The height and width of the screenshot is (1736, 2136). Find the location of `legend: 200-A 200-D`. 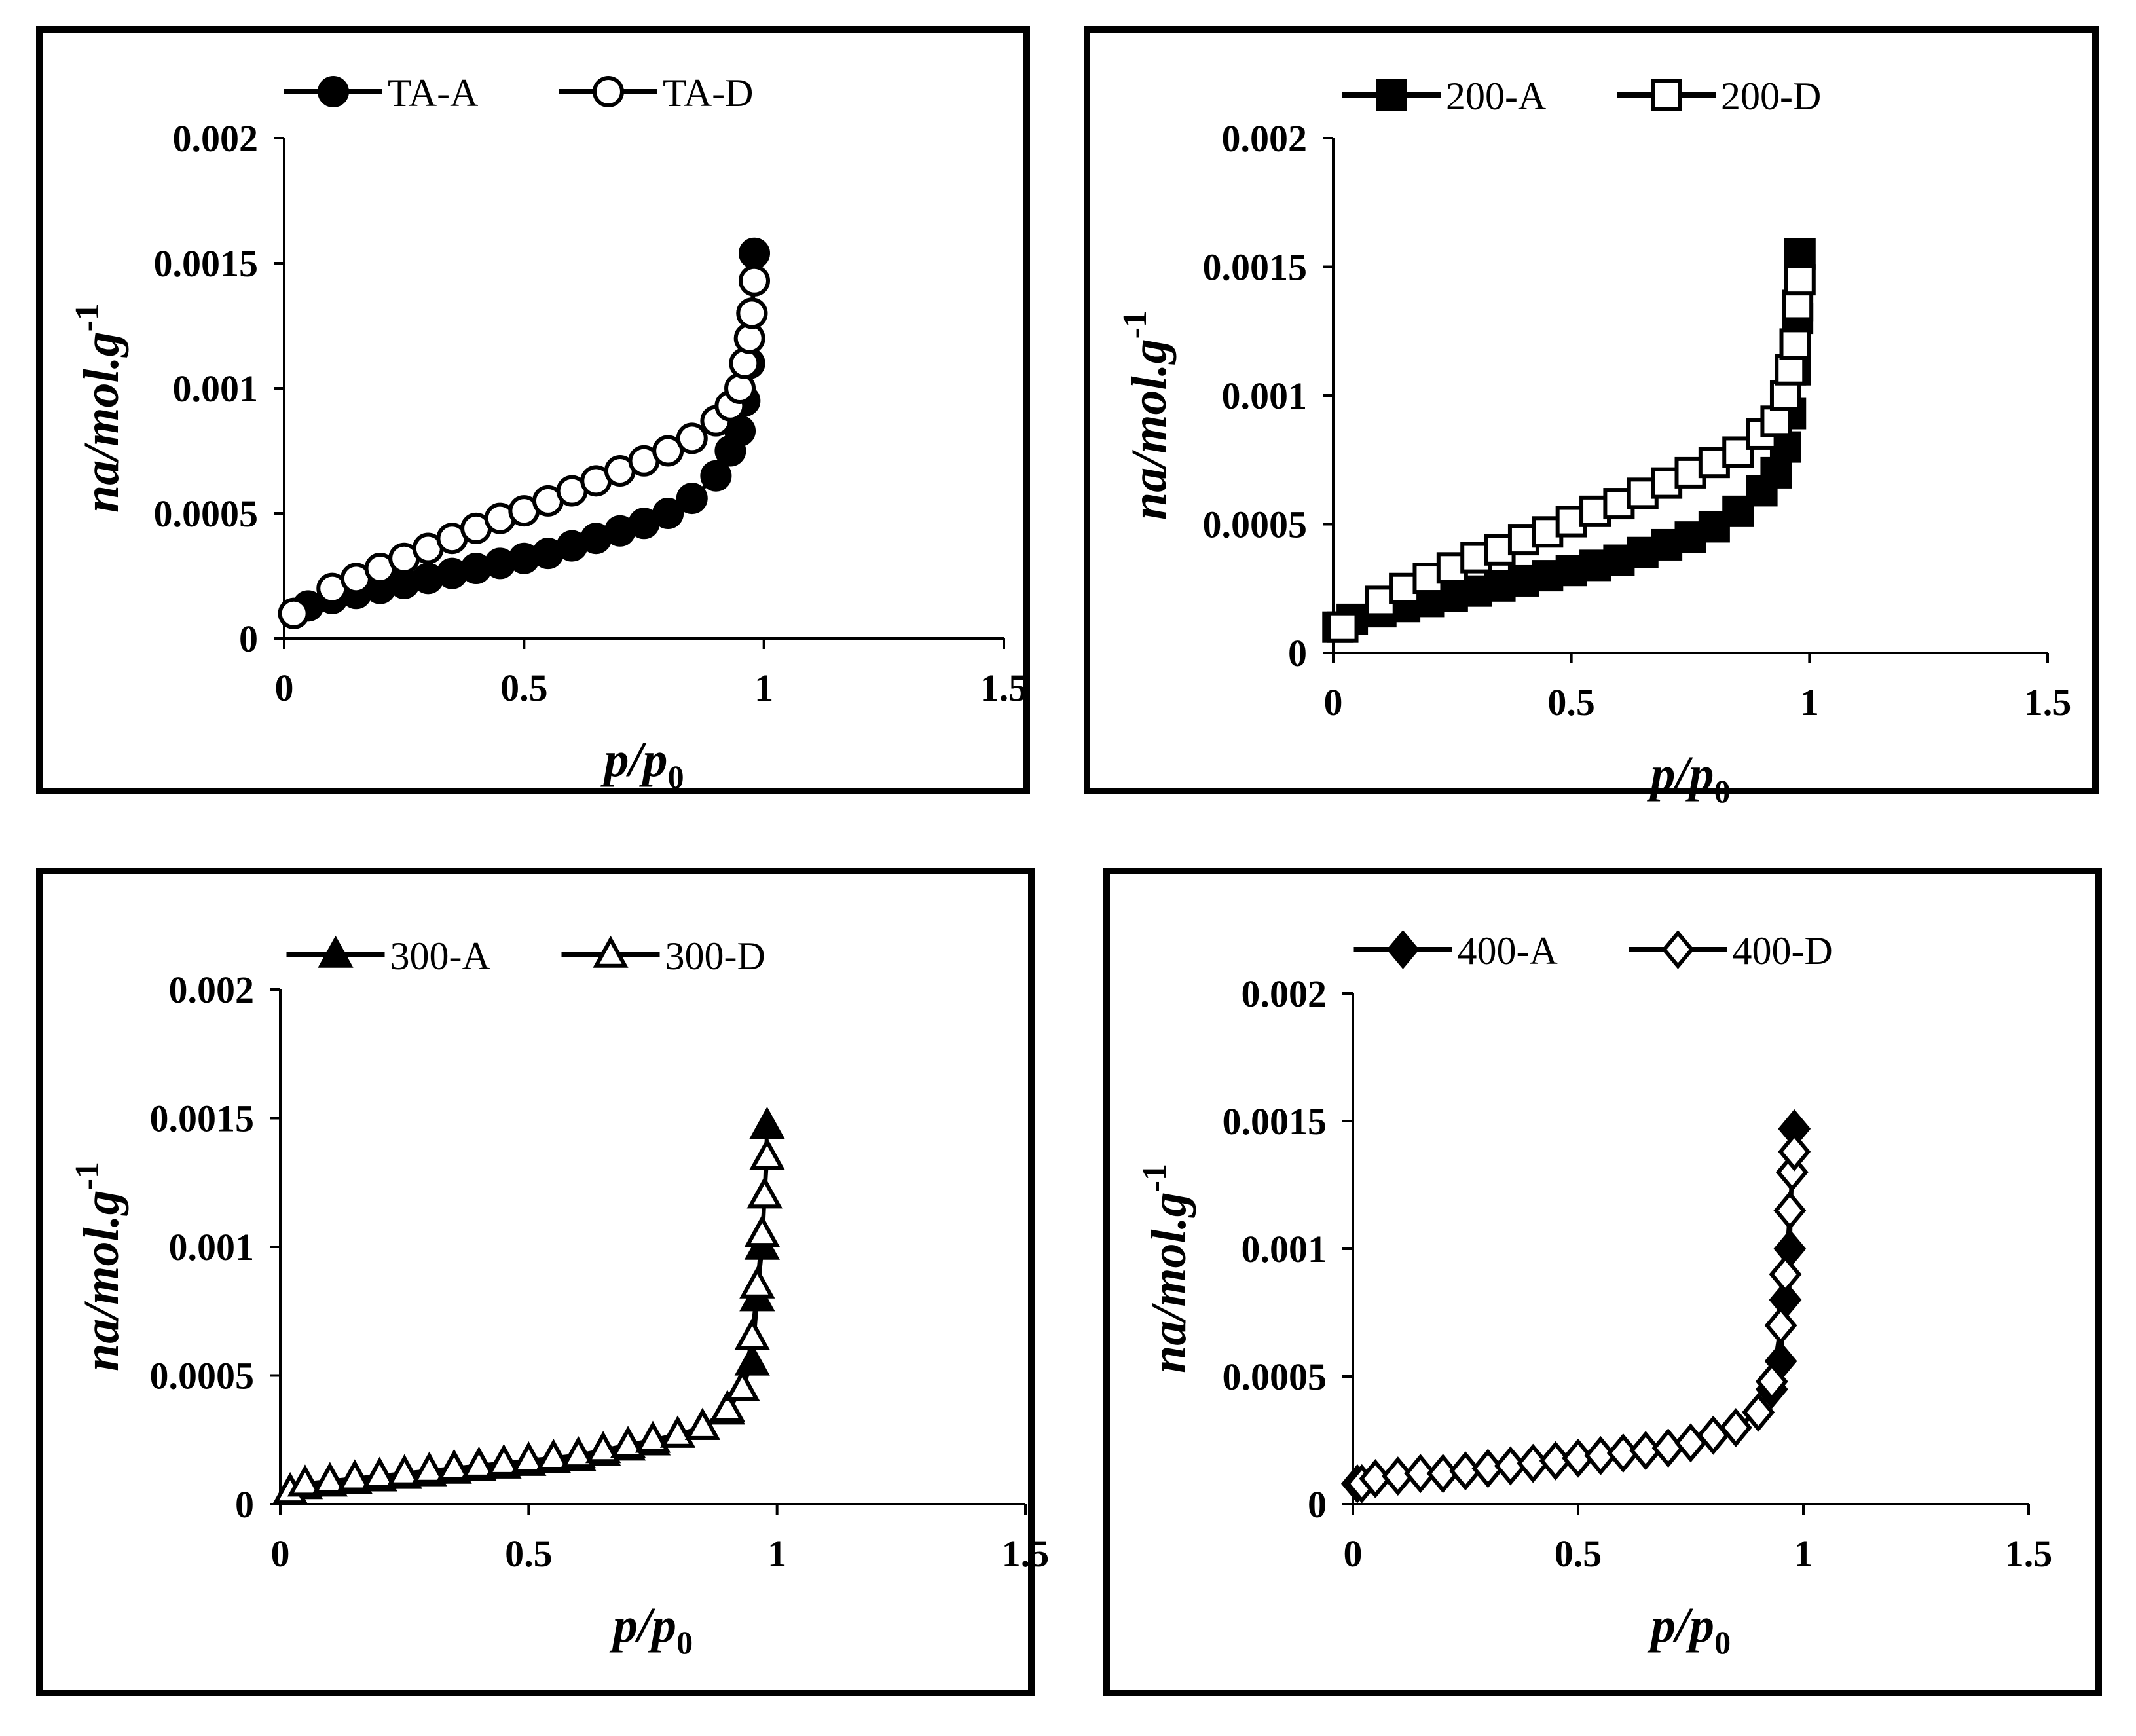

legend: 200-A 200-D is located at coordinates (1581, 96).